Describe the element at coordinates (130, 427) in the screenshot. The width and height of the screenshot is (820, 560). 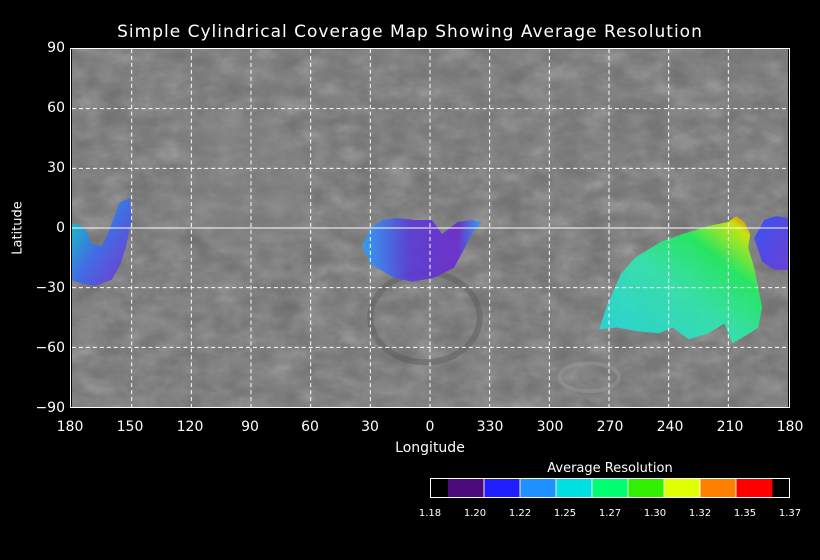
I see `x-tick-label: 150` at that location.